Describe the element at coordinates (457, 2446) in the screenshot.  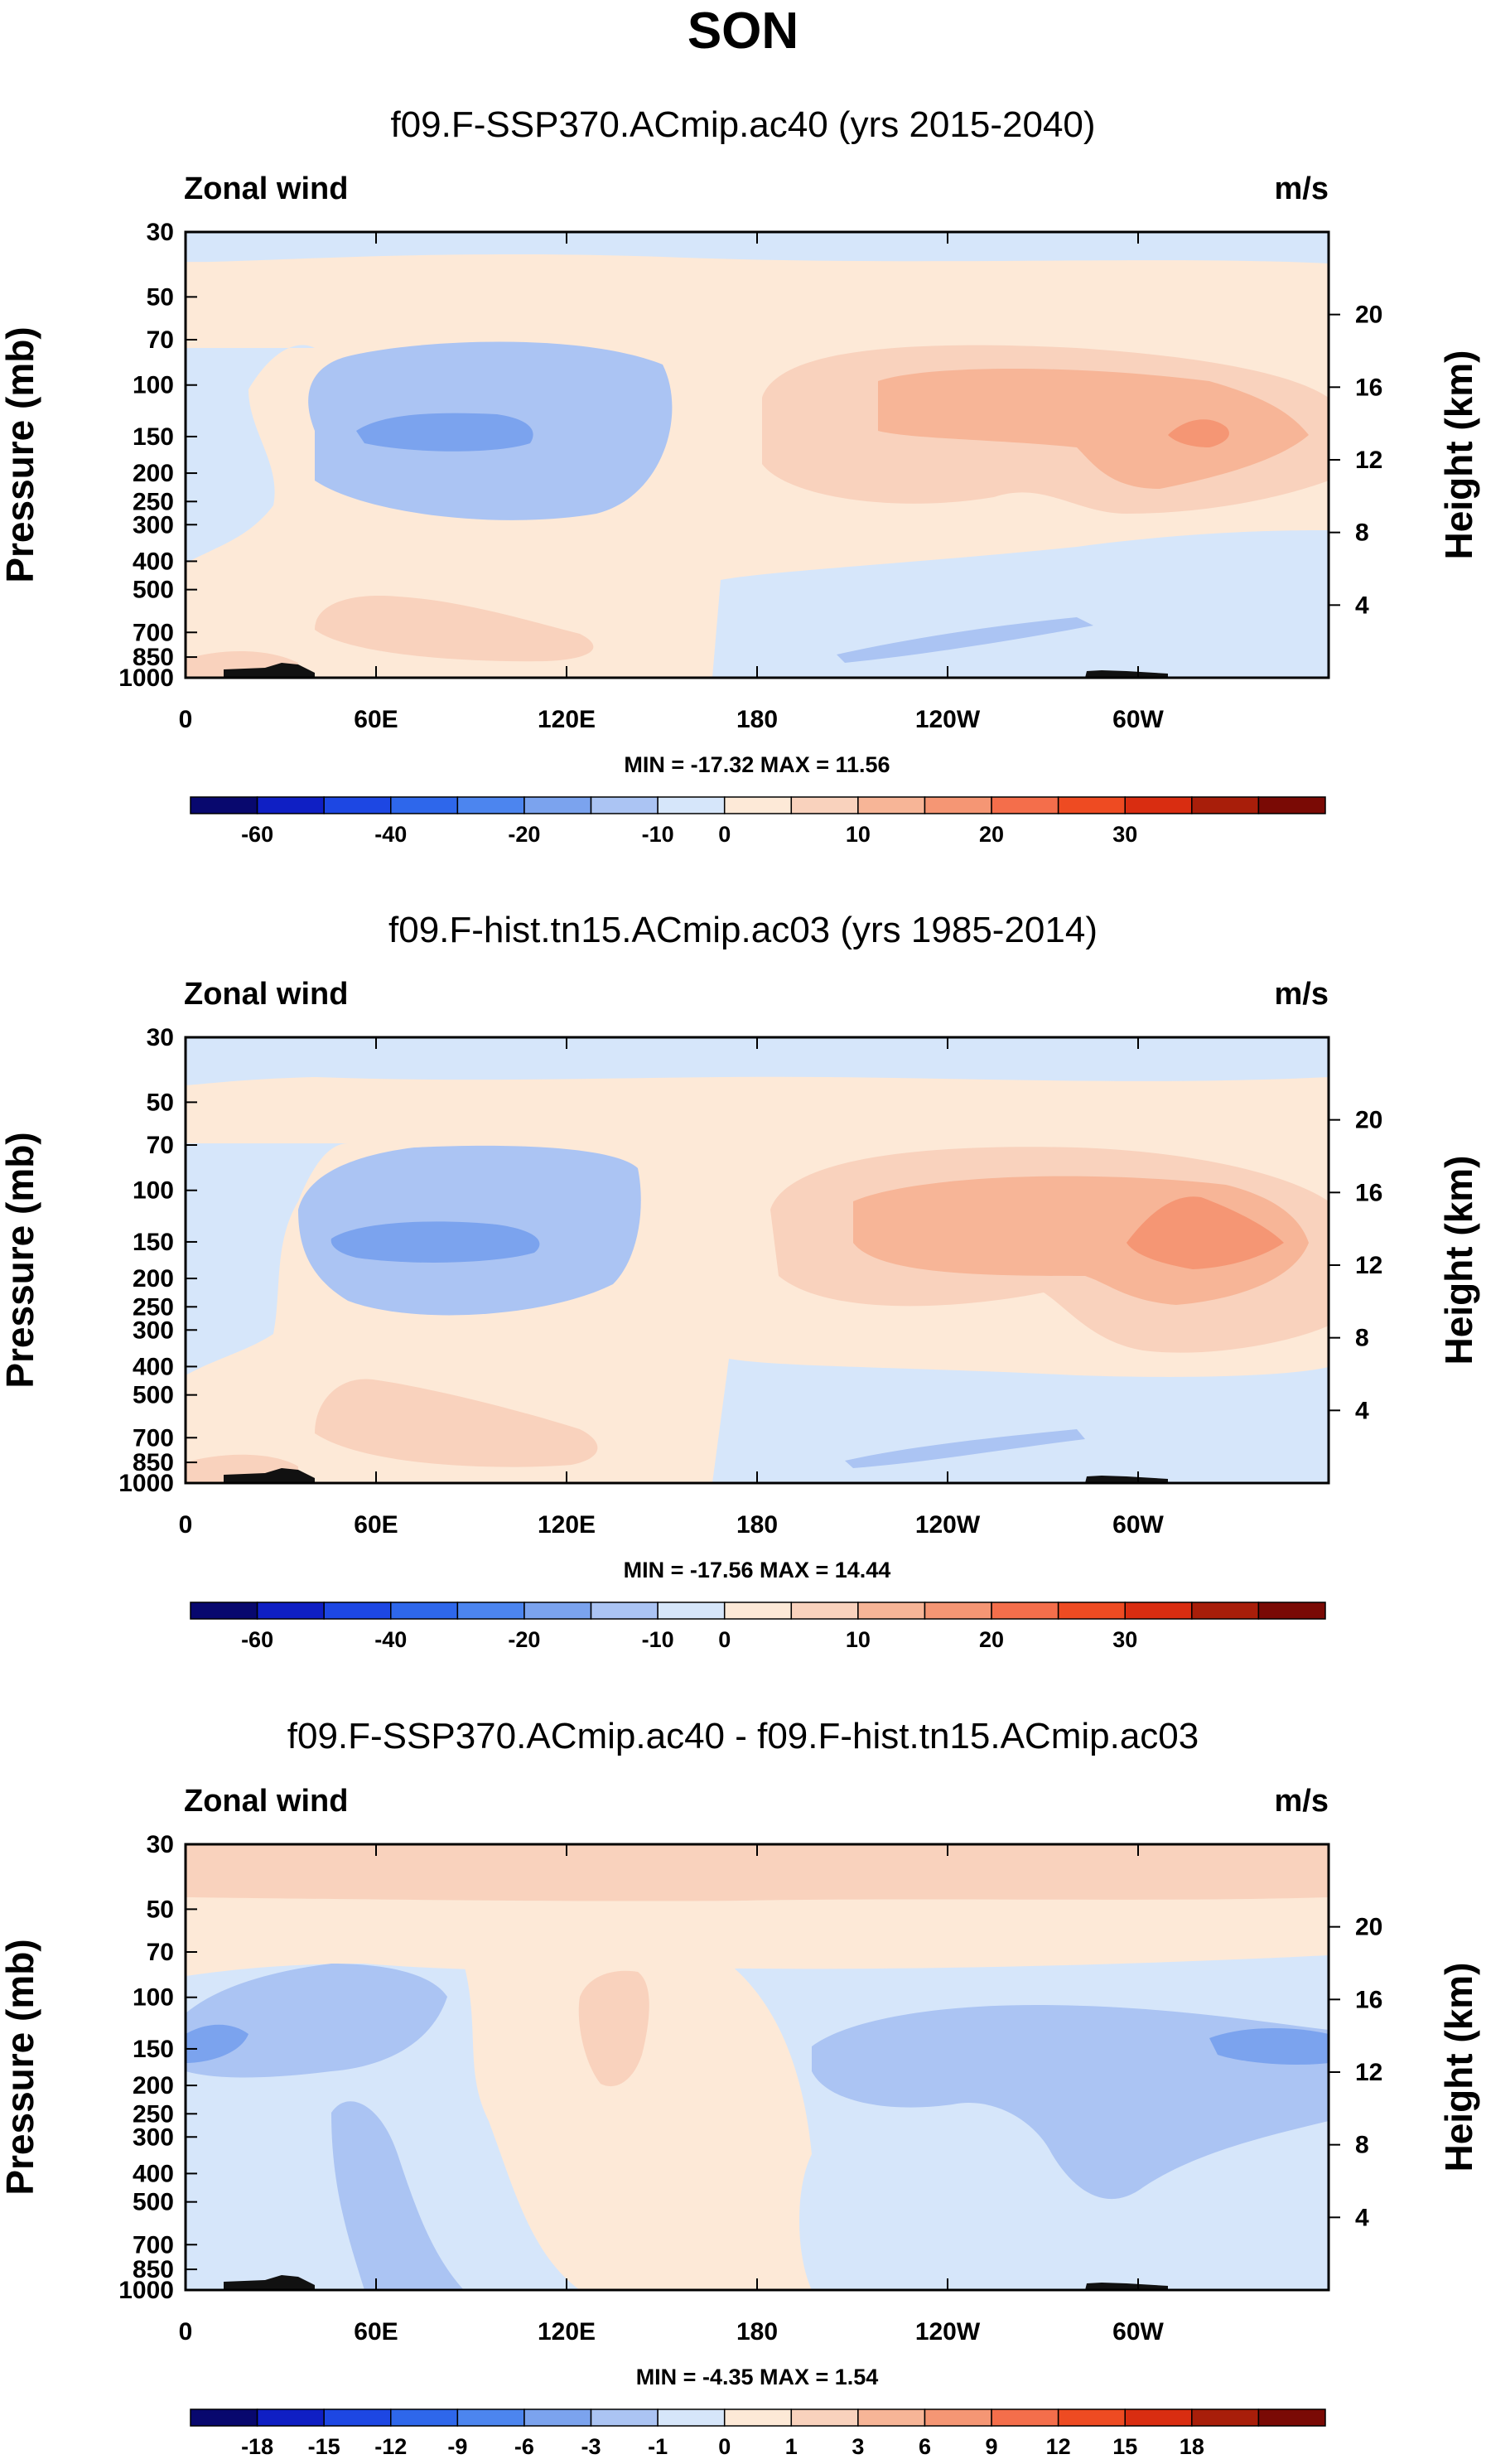
I see `colorbar-label: -9` at that location.